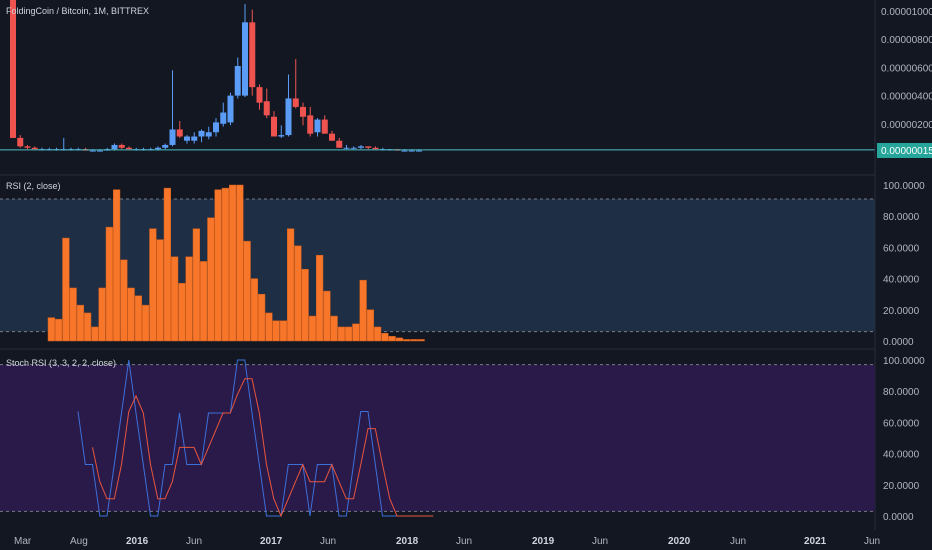  Describe the element at coordinates (906, 12) in the screenshot. I see `price-tick-label: 0.00001000` at that location.